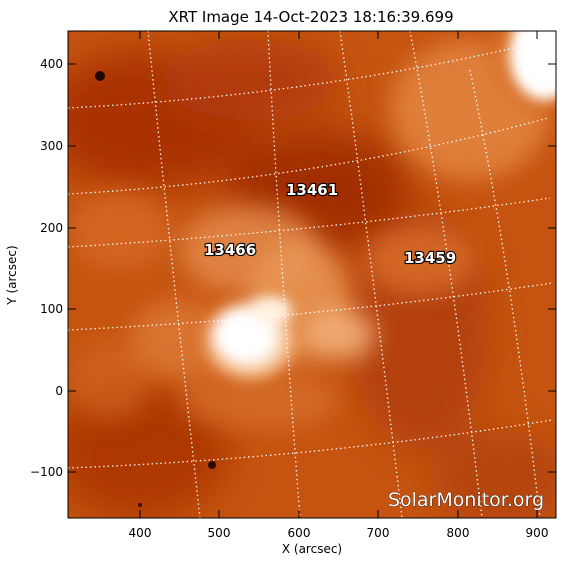 The image size is (564, 564). I want to click on y-tick-label: 200, so click(51, 228).